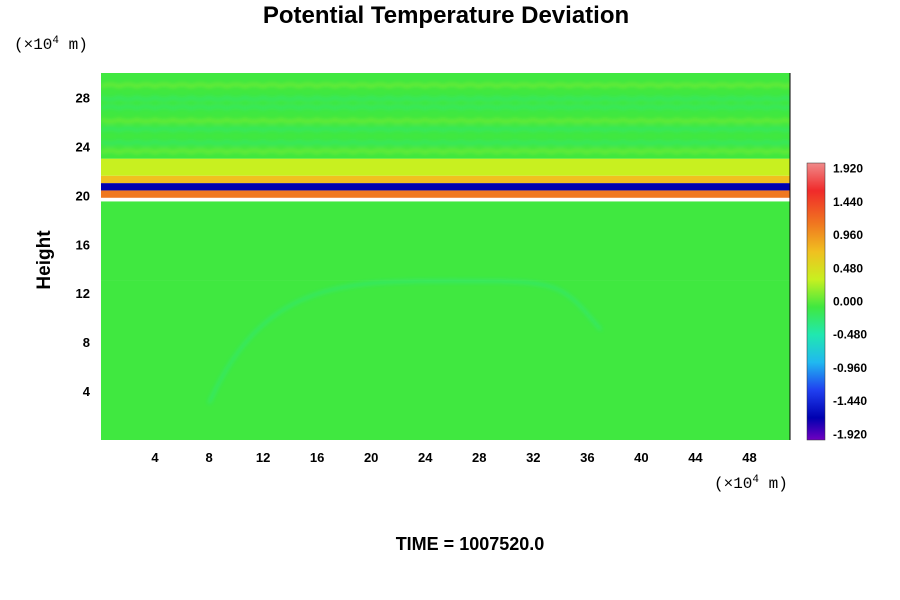 This screenshot has width=900, height=600. What do you see at coordinates (44, 260) in the screenshot?
I see `y-axis-label: Height` at bounding box center [44, 260].